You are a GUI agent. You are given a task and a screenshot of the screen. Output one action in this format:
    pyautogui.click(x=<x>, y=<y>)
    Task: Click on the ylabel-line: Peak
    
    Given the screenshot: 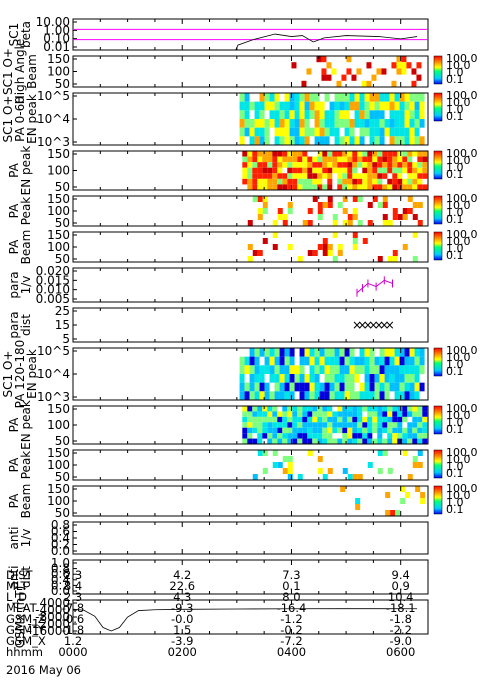 What is the action you would take?
    pyautogui.click(x=26, y=465)
    